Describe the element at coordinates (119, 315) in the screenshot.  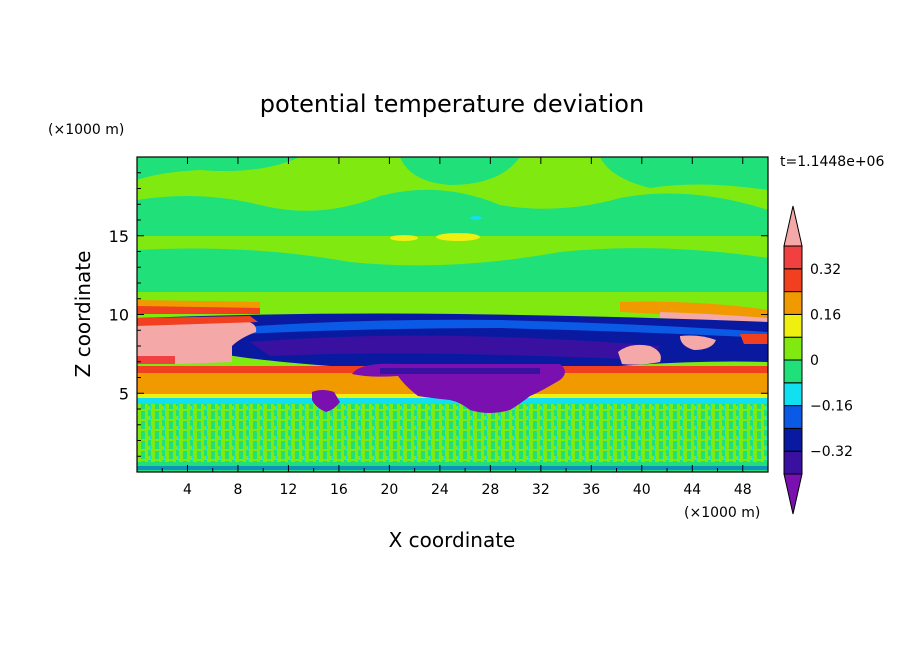
I see `y-tick-label: 10` at that location.